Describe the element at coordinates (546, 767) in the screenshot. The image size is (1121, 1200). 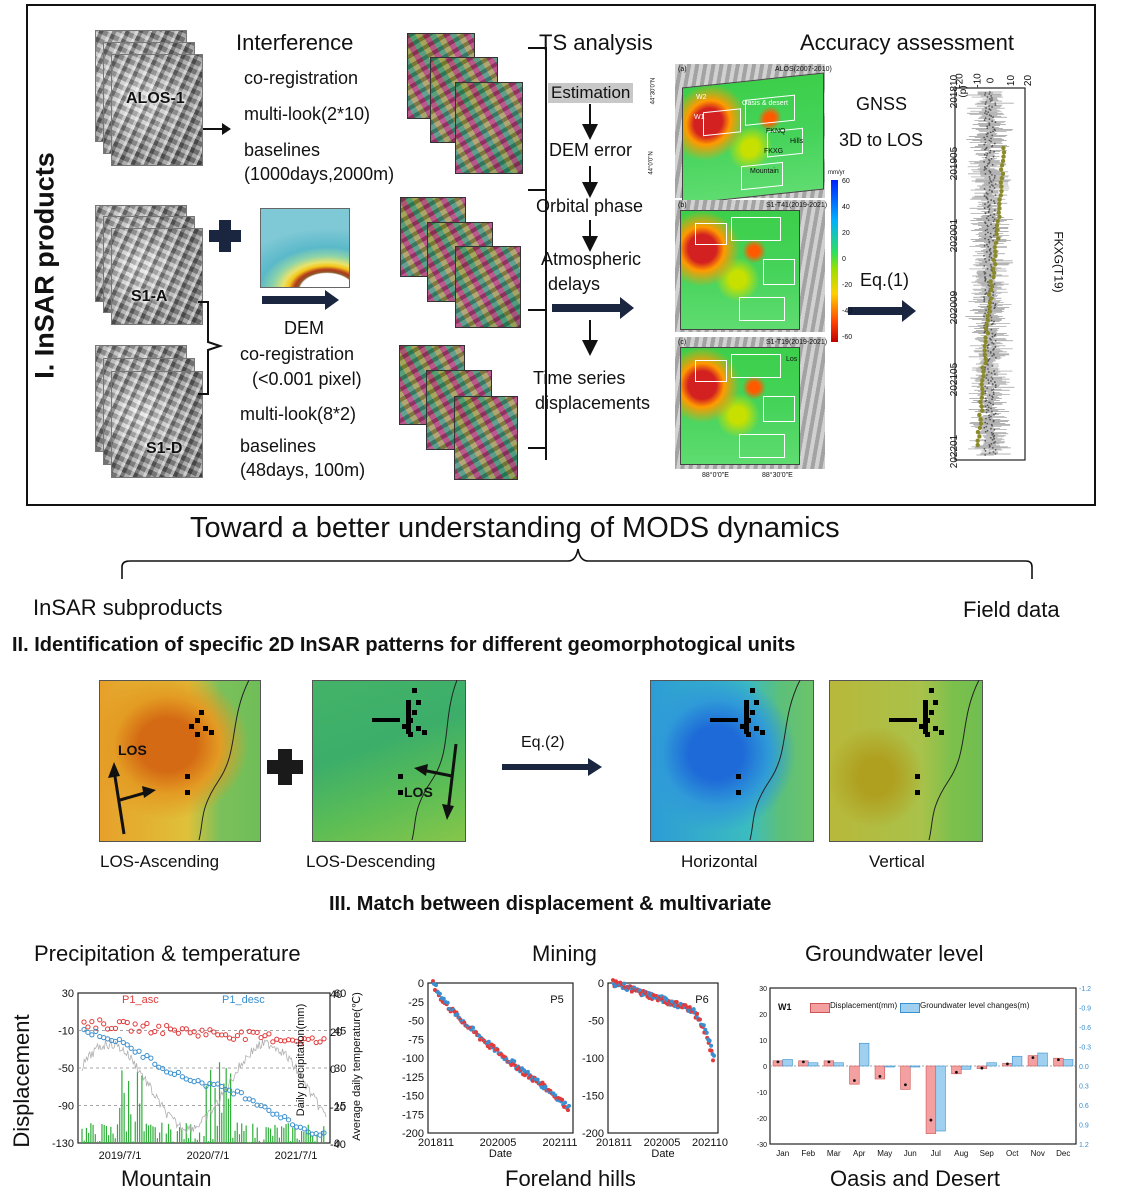
I see `eq2-arrow` at that location.